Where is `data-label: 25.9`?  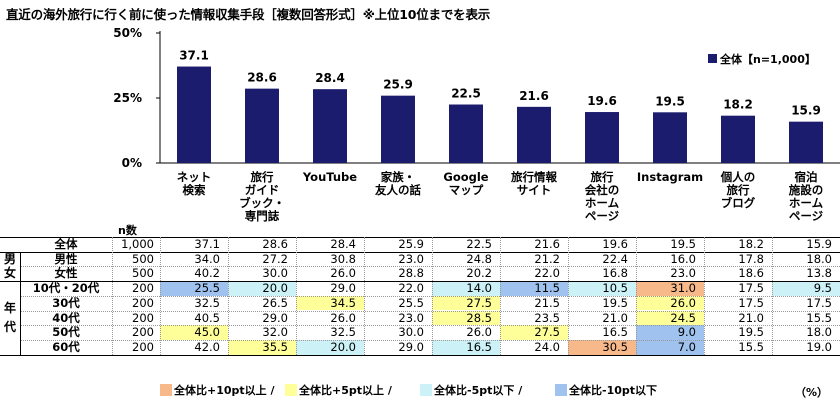 data-label: 25.9 is located at coordinates (398, 85).